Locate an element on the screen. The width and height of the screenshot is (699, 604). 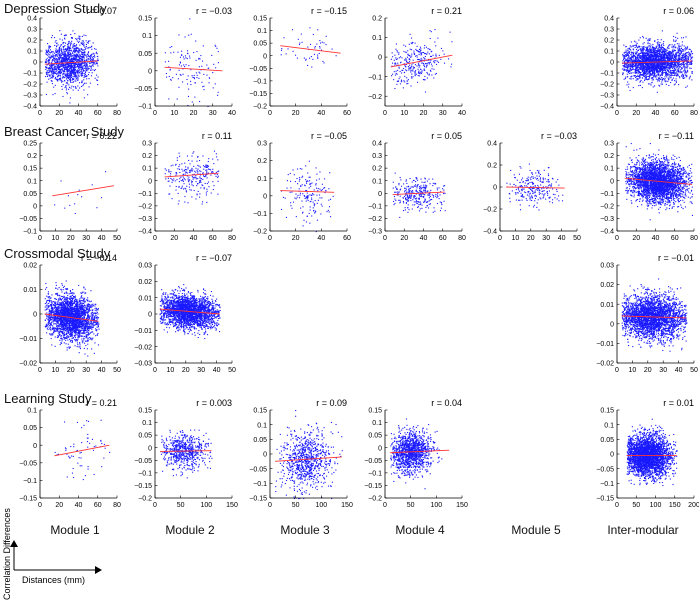
x-tick-label: 60 is located at coordinates (675, 113).